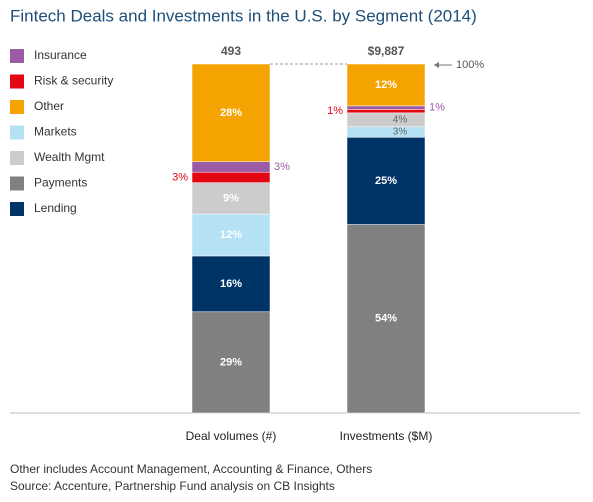  I want to click on legend-label: Risk & security, so click(73, 81).